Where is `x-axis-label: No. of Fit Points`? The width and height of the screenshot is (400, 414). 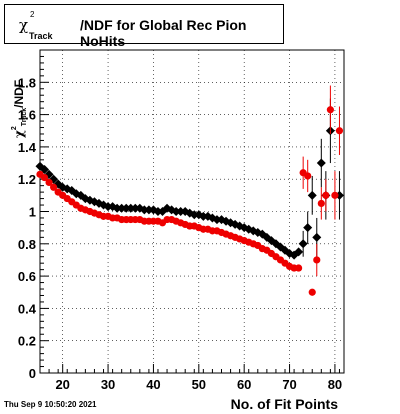
x-axis-label: No. of Fit Points is located at coordinates (284, 404).